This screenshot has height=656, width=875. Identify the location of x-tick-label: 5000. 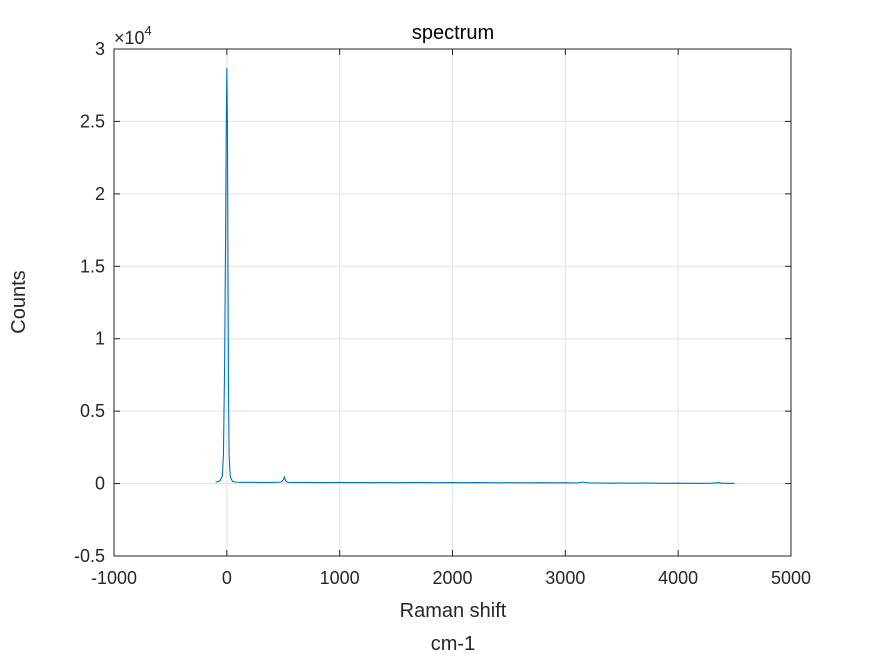
(791, 578).